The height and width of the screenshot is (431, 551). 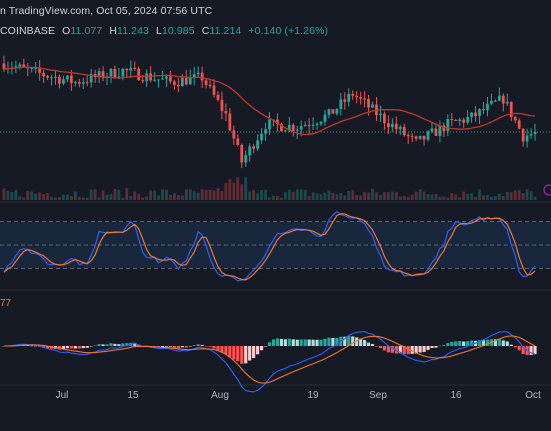 I want to click on x-tick-label: Aug, so click(x=220, y=395).